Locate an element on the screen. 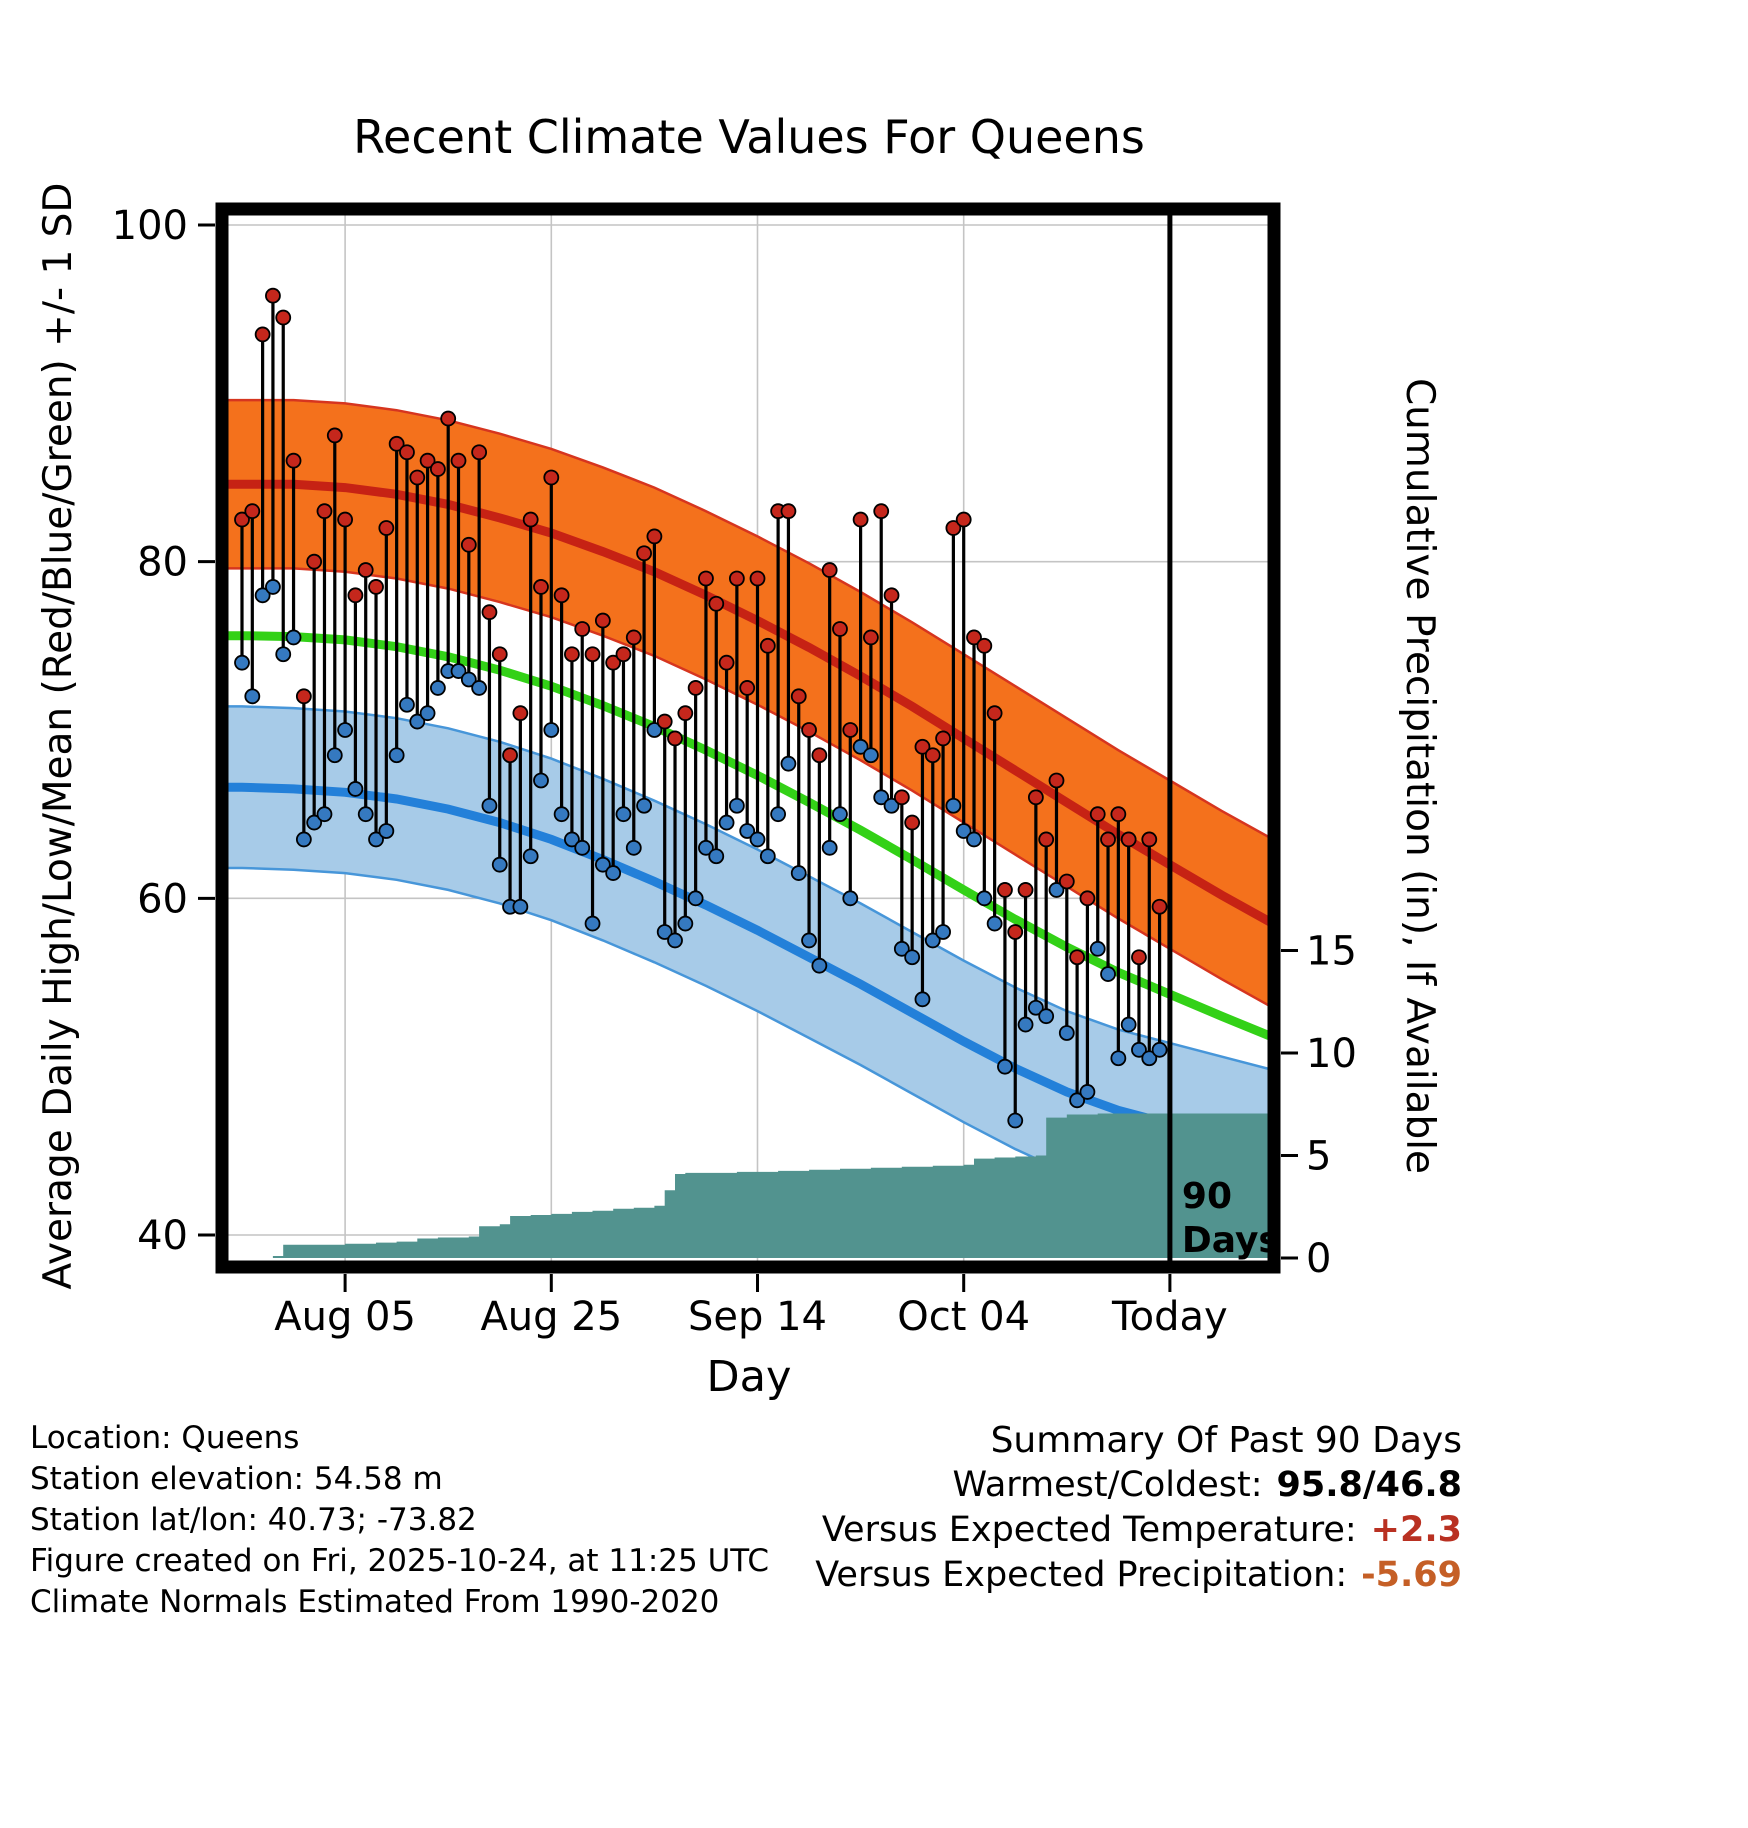 The image size is (1748, 1828). x-tick-label: Aug 05 is located at coordinates (345, 1317).